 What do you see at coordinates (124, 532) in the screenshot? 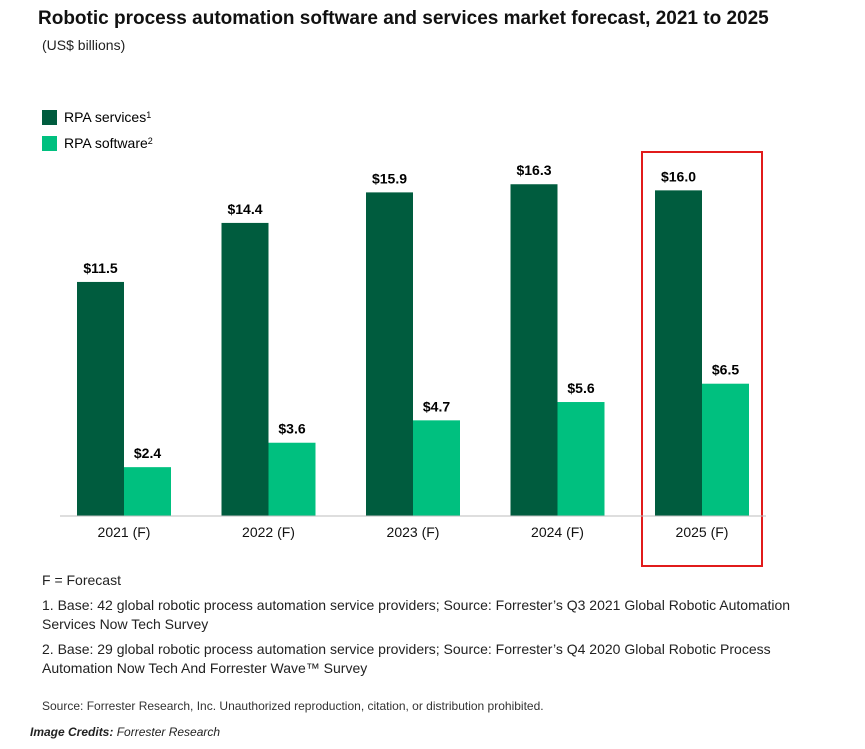
I see `x-tick-label-0: 2021 (F)` at bounding box center [124, 532].